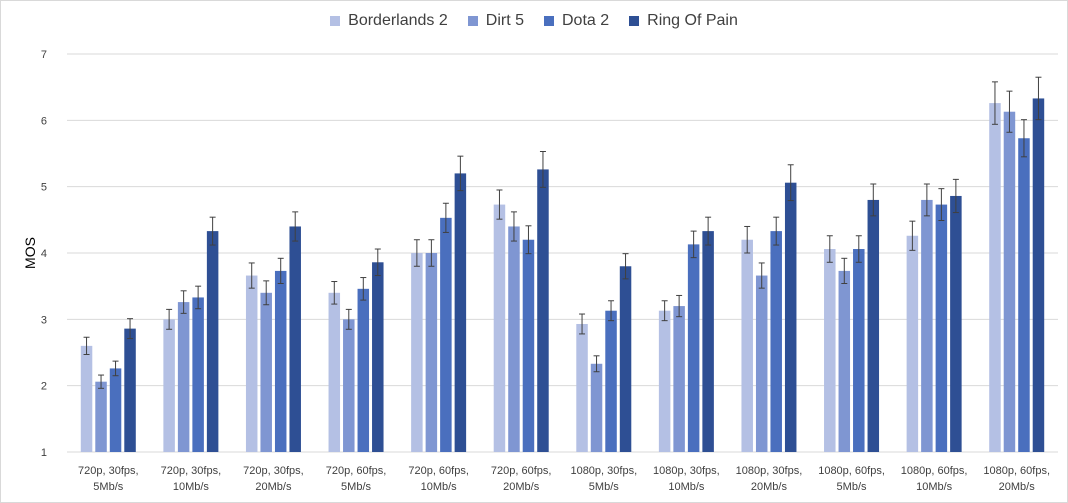 This screenshot has width=1068, height=503. What do you see at coordinates (44, 55) in the screenshot?
I see `y-tick-label: 7` at bounding box center [44, 55].